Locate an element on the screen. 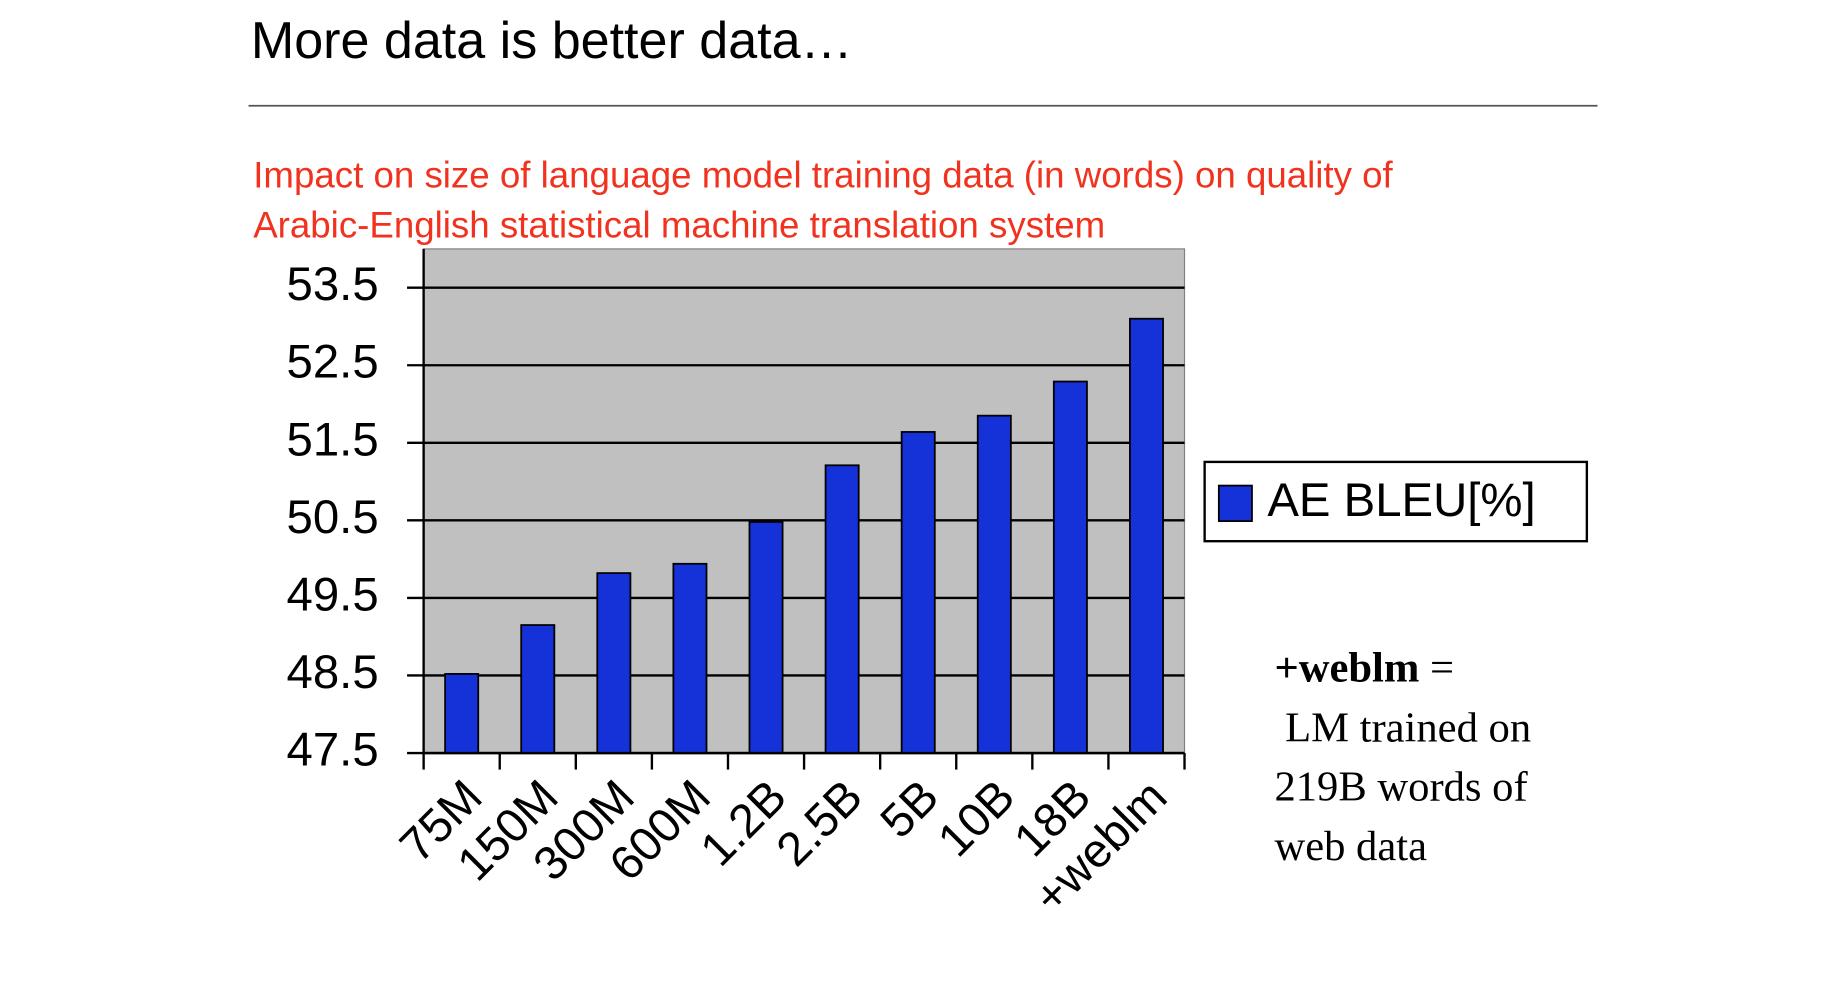  y-tick-label: 47.5 is located at coordinates (333, 750).